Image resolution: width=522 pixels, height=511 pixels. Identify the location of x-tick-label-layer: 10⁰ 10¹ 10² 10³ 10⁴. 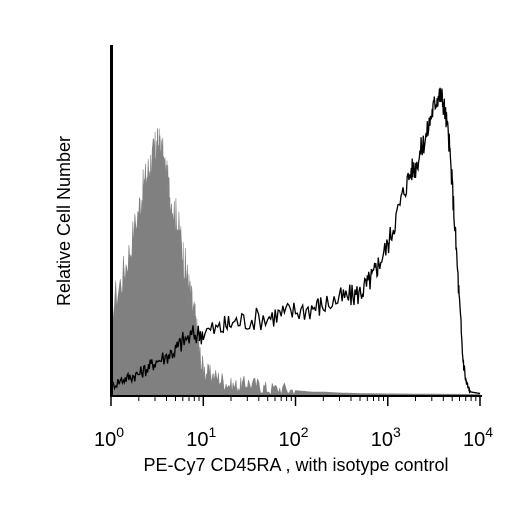
(293, 437).